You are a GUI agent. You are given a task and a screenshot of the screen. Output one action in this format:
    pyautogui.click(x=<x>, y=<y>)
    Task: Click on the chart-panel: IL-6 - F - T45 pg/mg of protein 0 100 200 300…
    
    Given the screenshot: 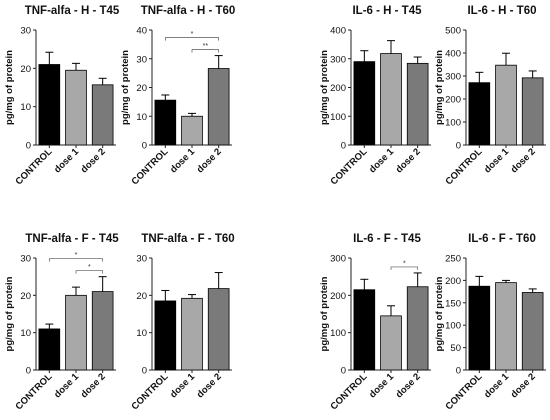 What is the action you would take?
    pyautogui.click(x=375, y=322)
    